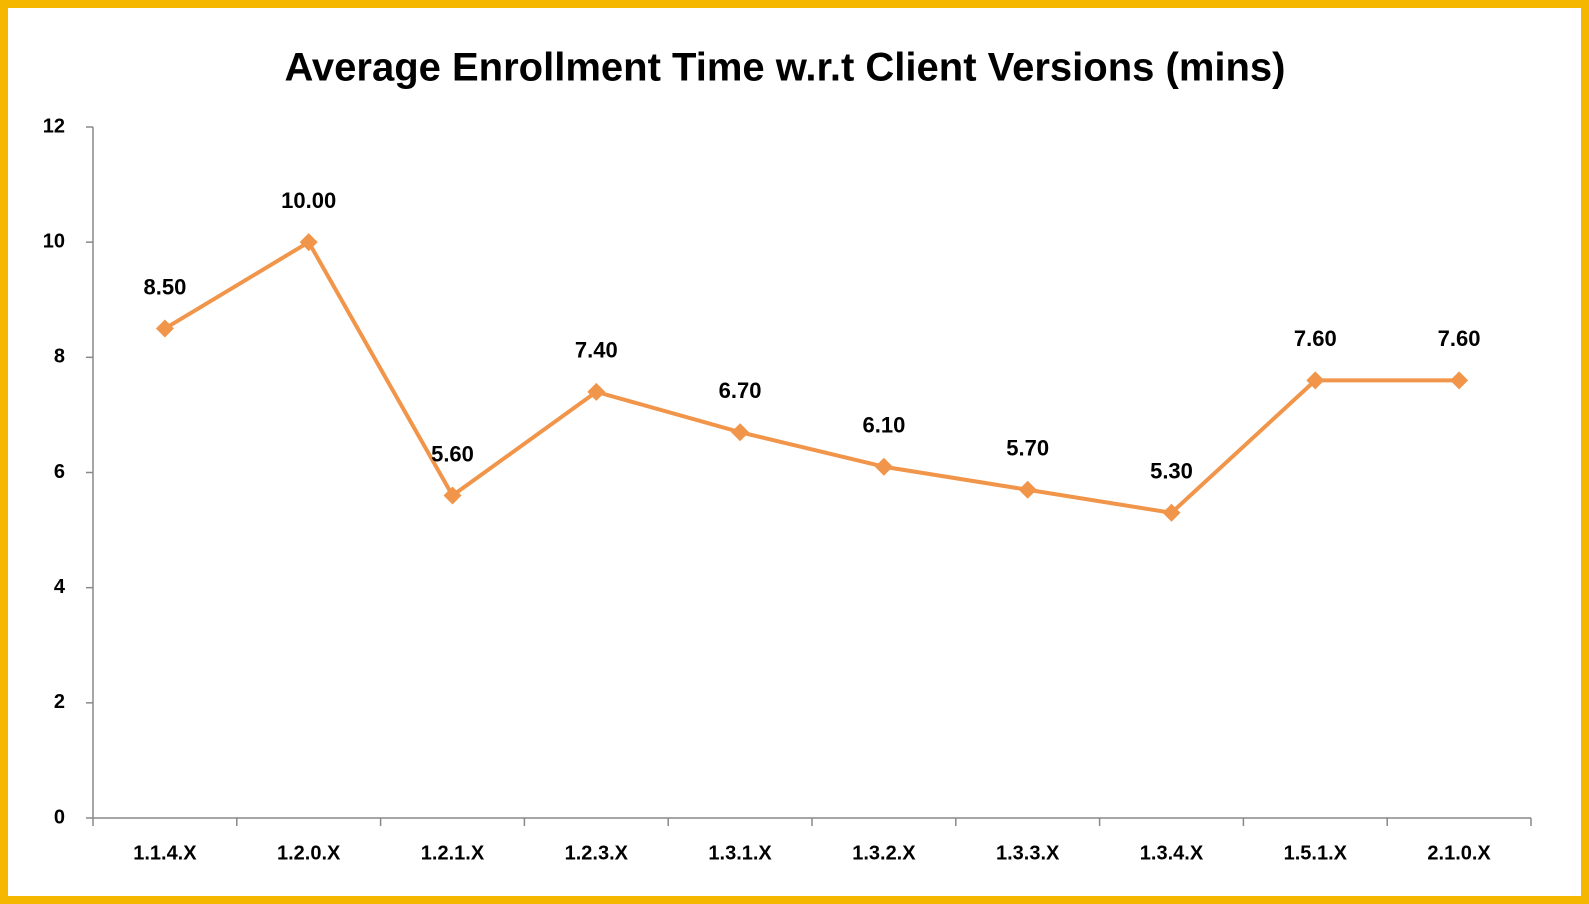 This screenshot has width=1589, height=904. I want to click on data-label: 5.30, so click(1171, 471).